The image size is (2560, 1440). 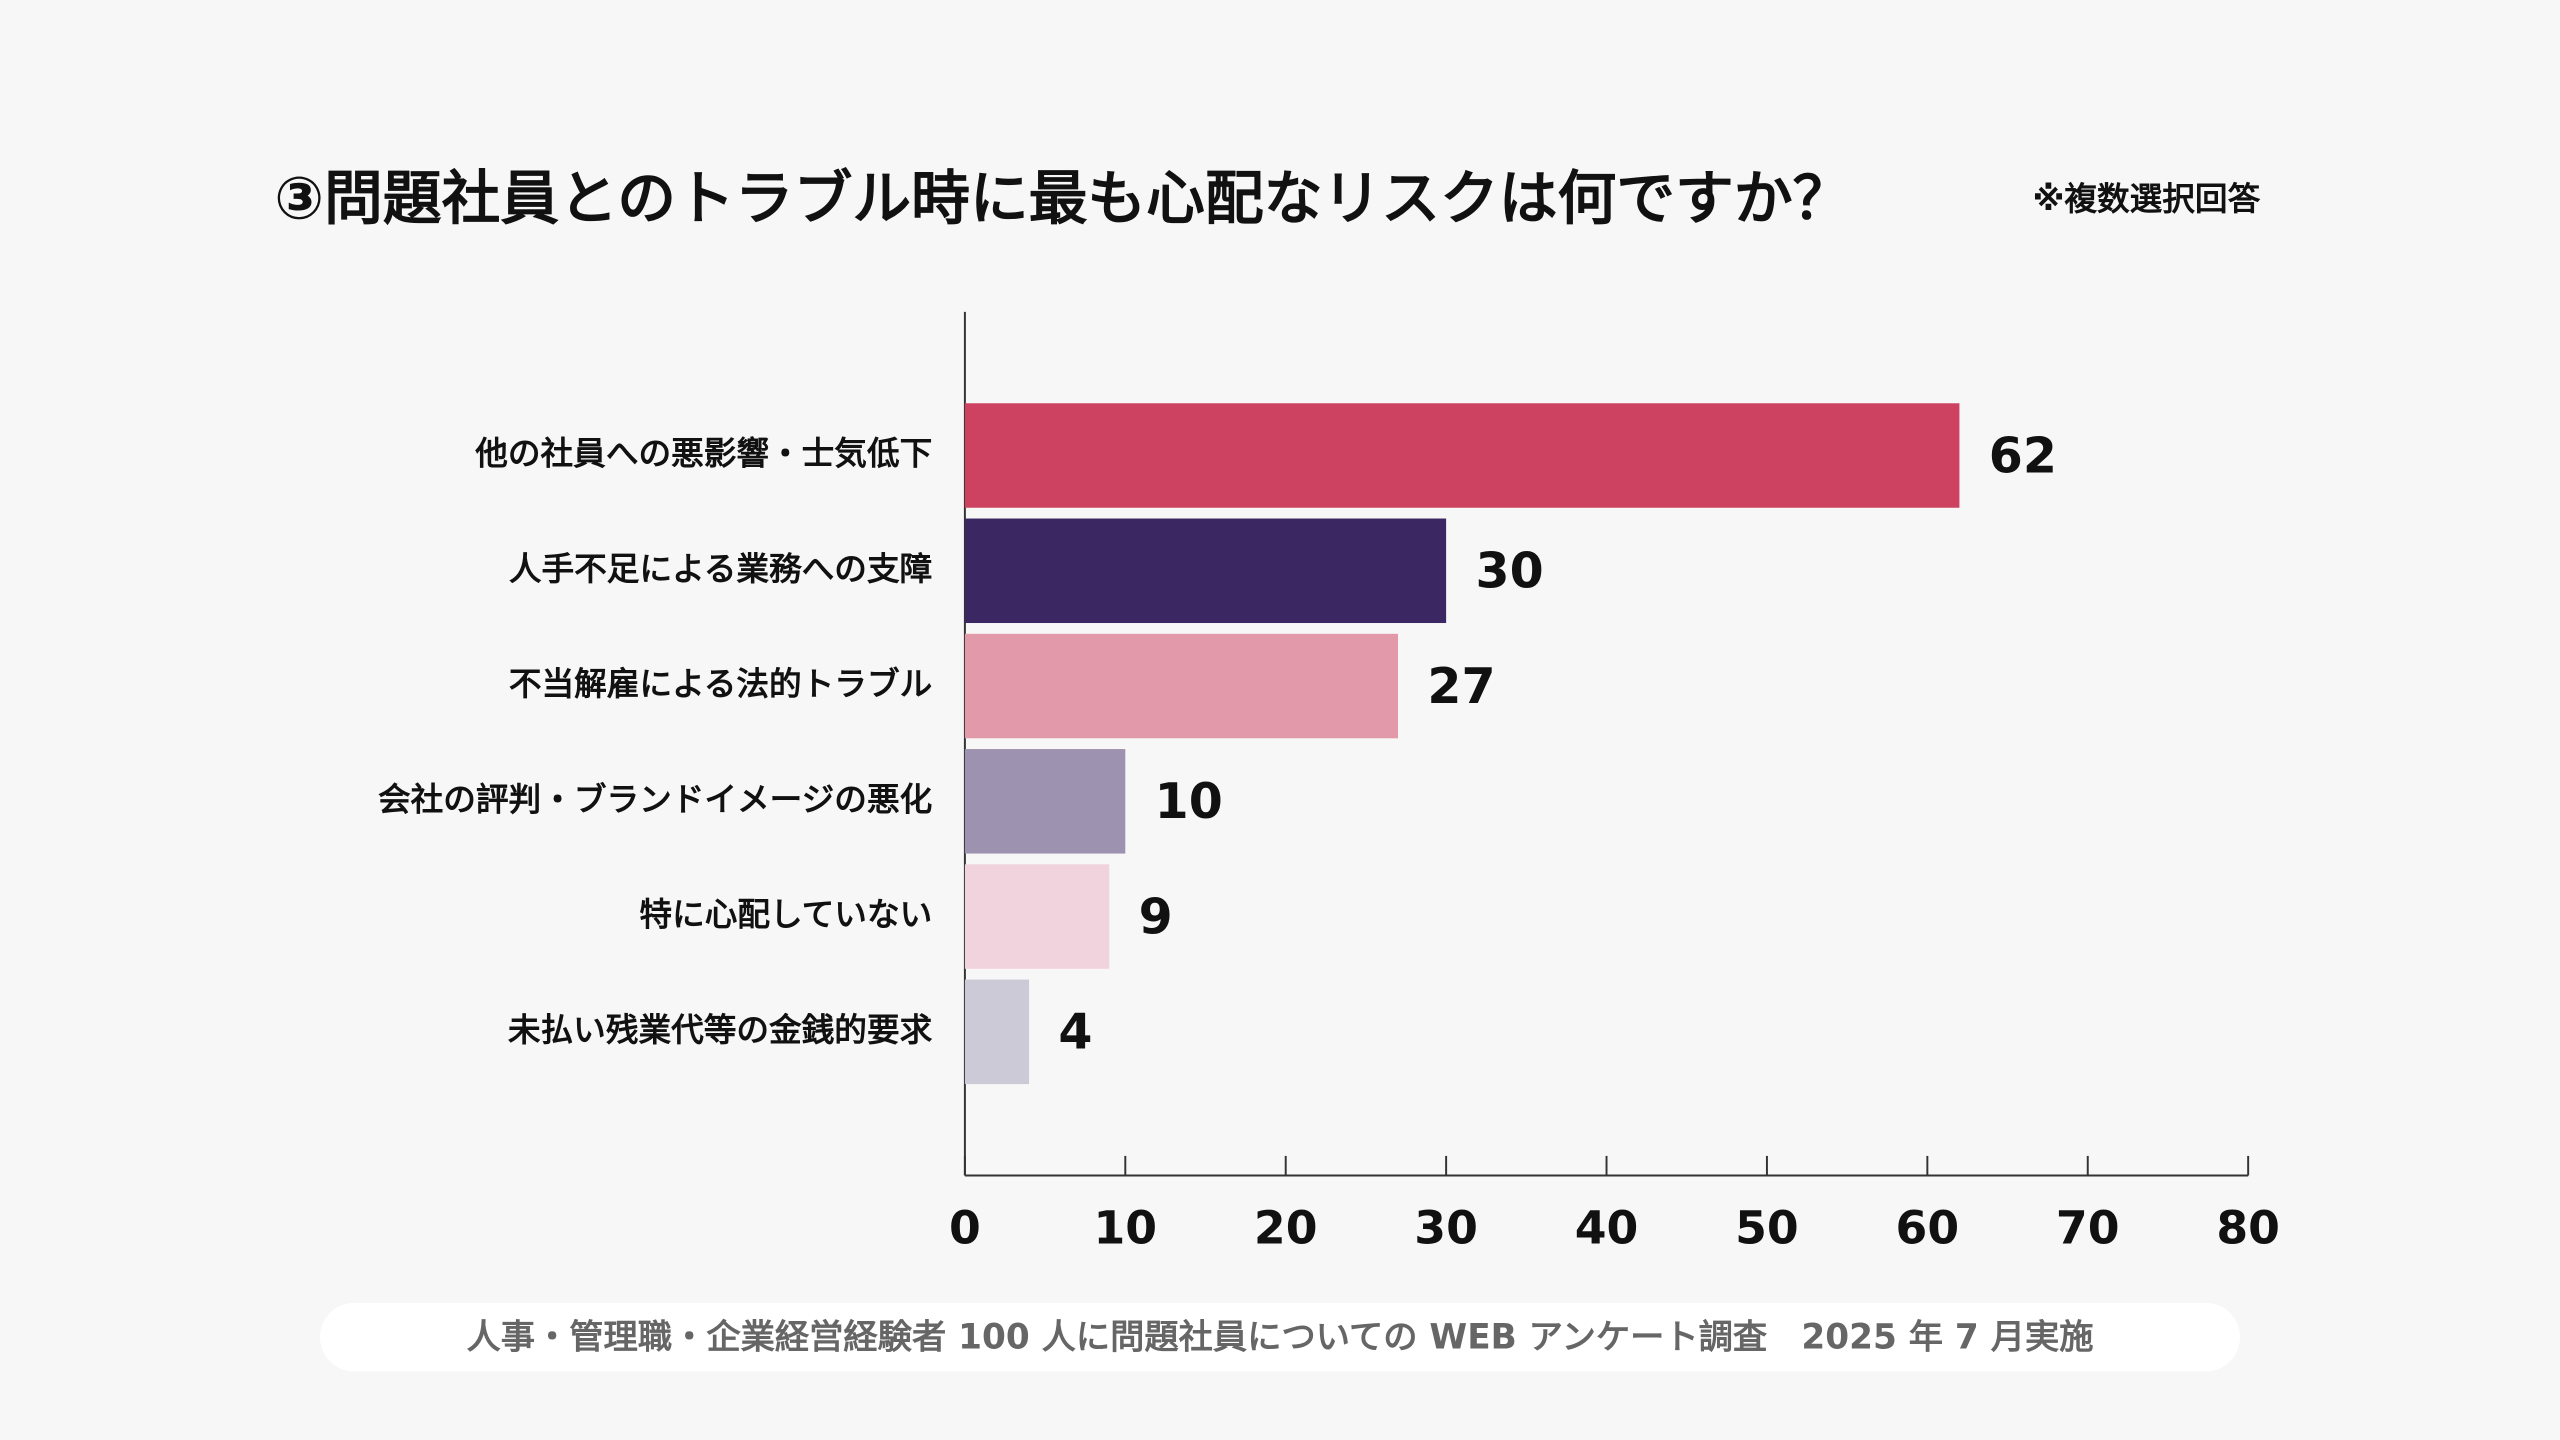 I want to click on value-label: 30, so click(x=1510, y=571).